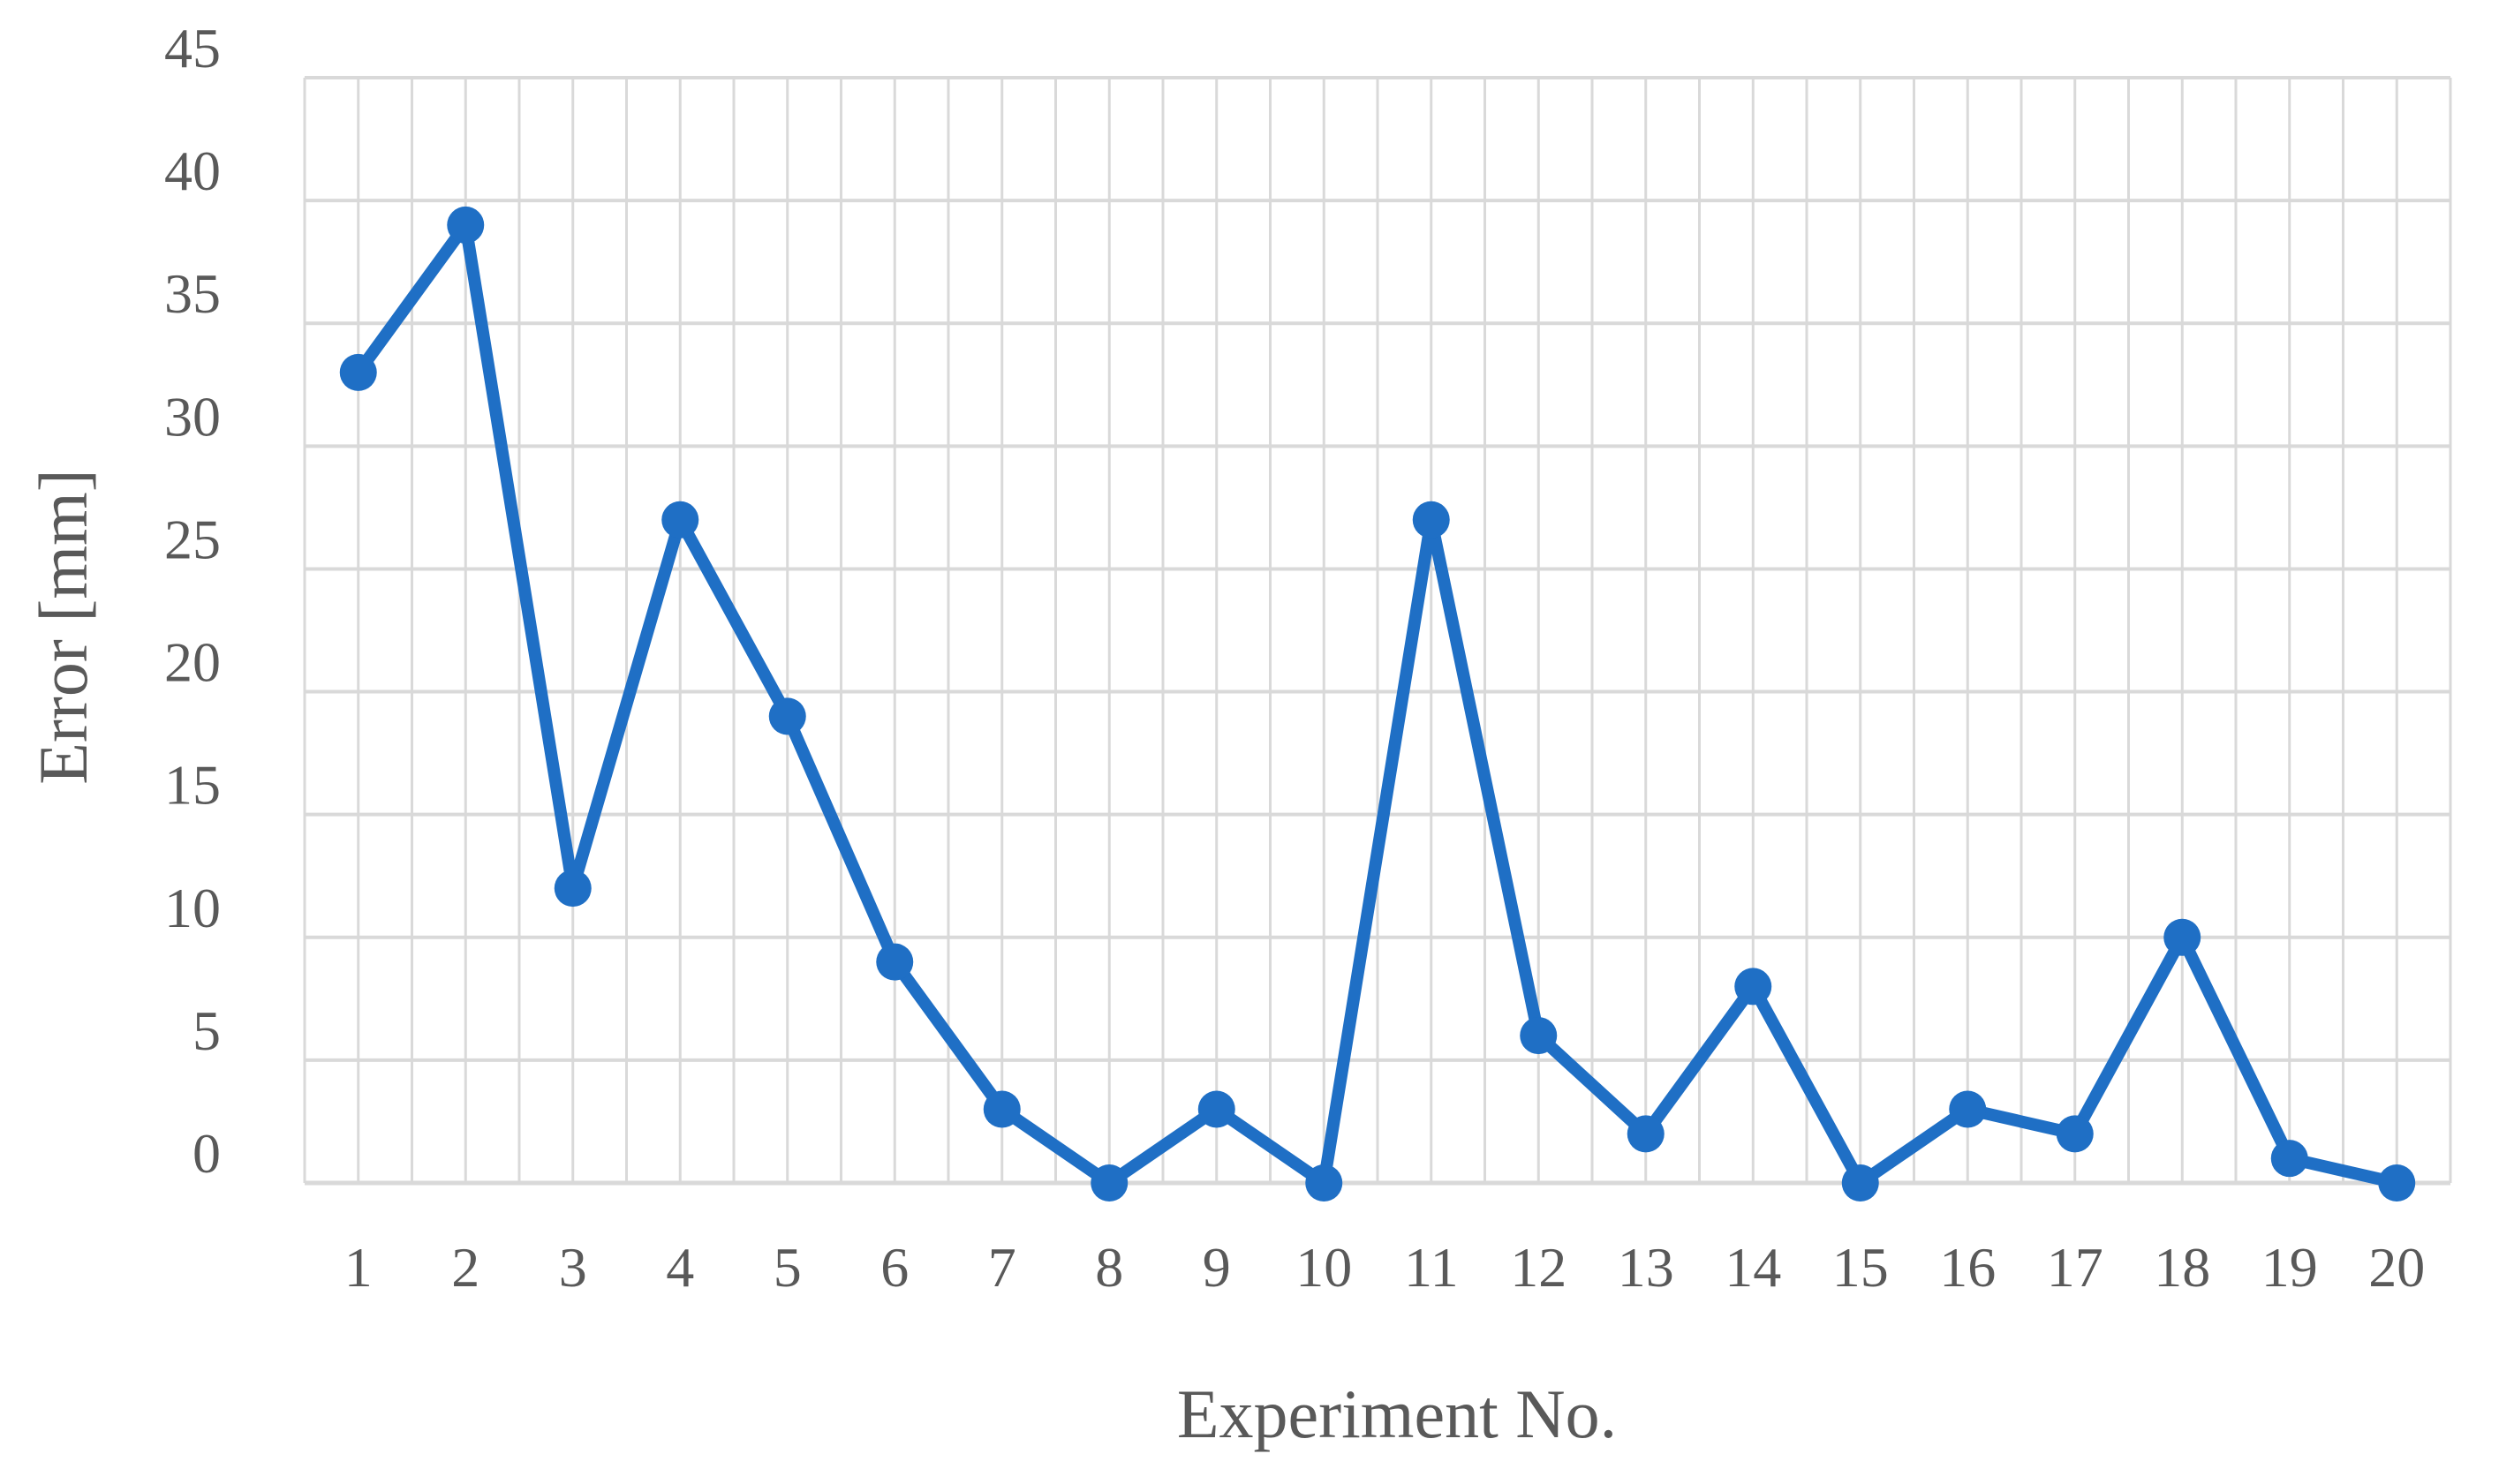  What do you see at coordinates (1323, 1267) in the screenshot?
I see `x-tick-label: 10` at bounding box center [1323, 1267].